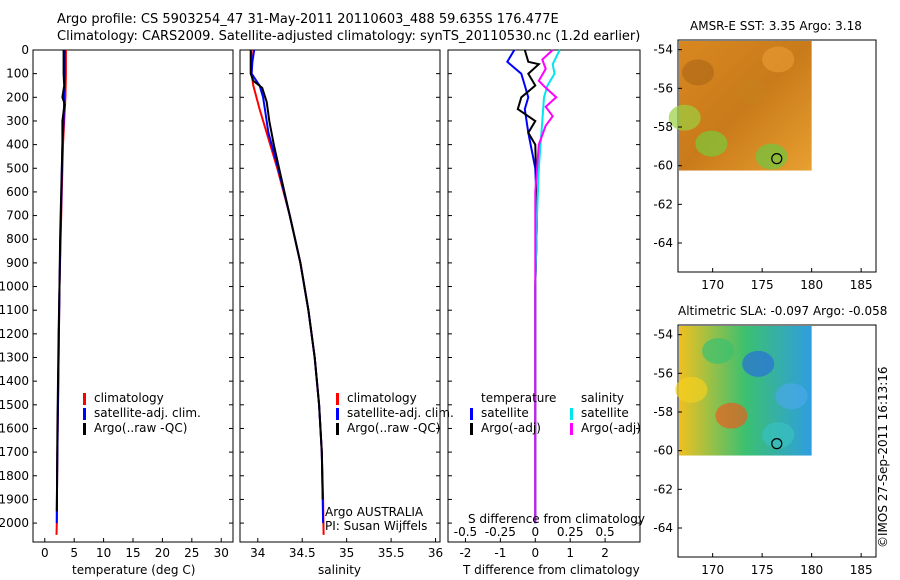 The image size is (900, 580). Describe the element at coordinates (570, 553) in the screenshot. I see `x-tick-label: 1` at that location.